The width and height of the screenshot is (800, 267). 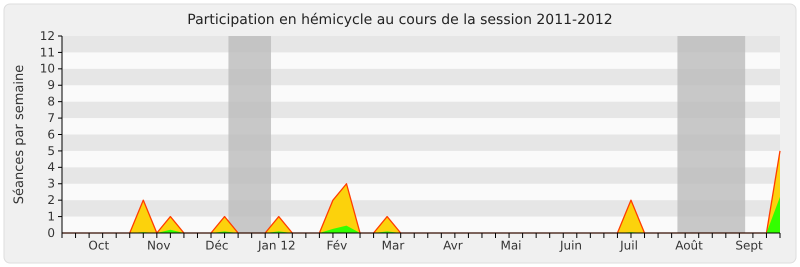 I want to click on x-tick-label: Mar, so click(x=393, y=245).